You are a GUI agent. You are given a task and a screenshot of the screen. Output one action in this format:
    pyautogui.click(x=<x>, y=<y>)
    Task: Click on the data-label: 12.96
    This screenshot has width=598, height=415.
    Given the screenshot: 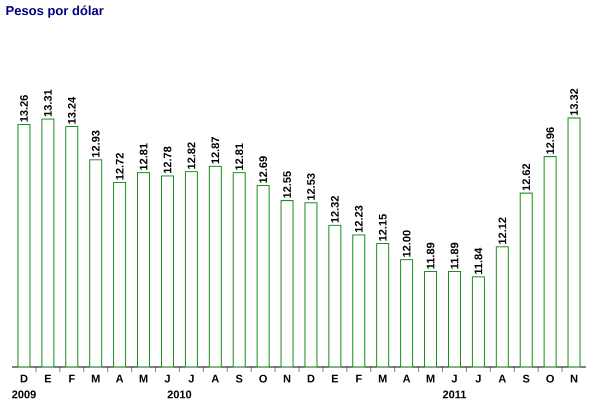 What is the action you would take?
    pyautogui.click(x=550, y=140)
    